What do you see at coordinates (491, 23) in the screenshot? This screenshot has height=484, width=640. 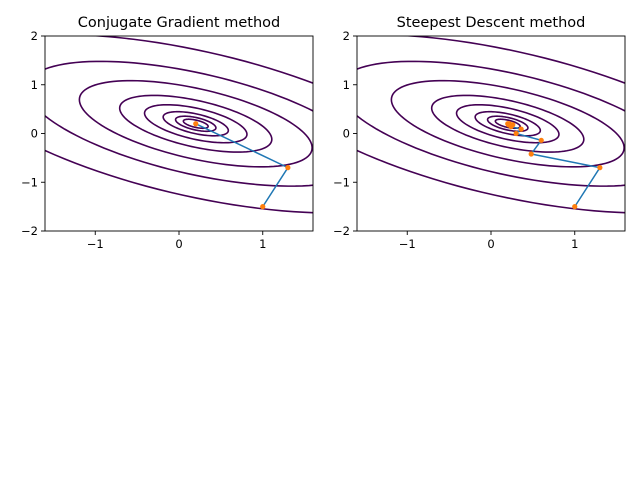 I see `chart-title: Steepest Descent method` at bounding box center [491, 23].